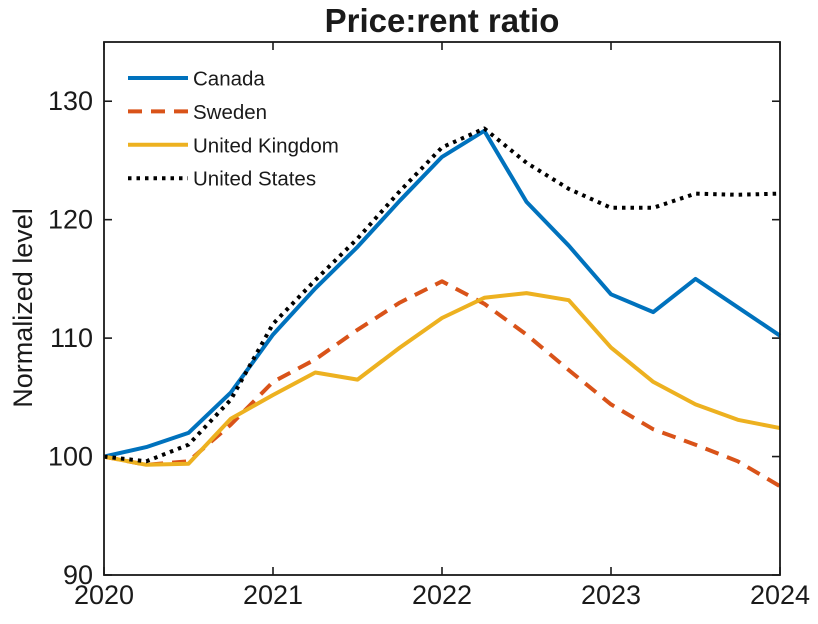  Describe the element at coordinates (611, 595) in the screenshot. I see `x-tick-label: 2023` at that location.